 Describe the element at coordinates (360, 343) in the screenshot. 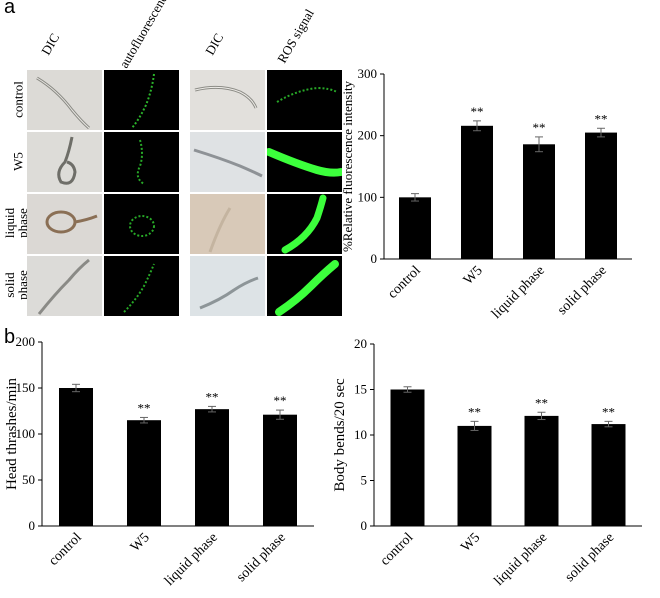

I see `y-tick-label: 20` at that location.